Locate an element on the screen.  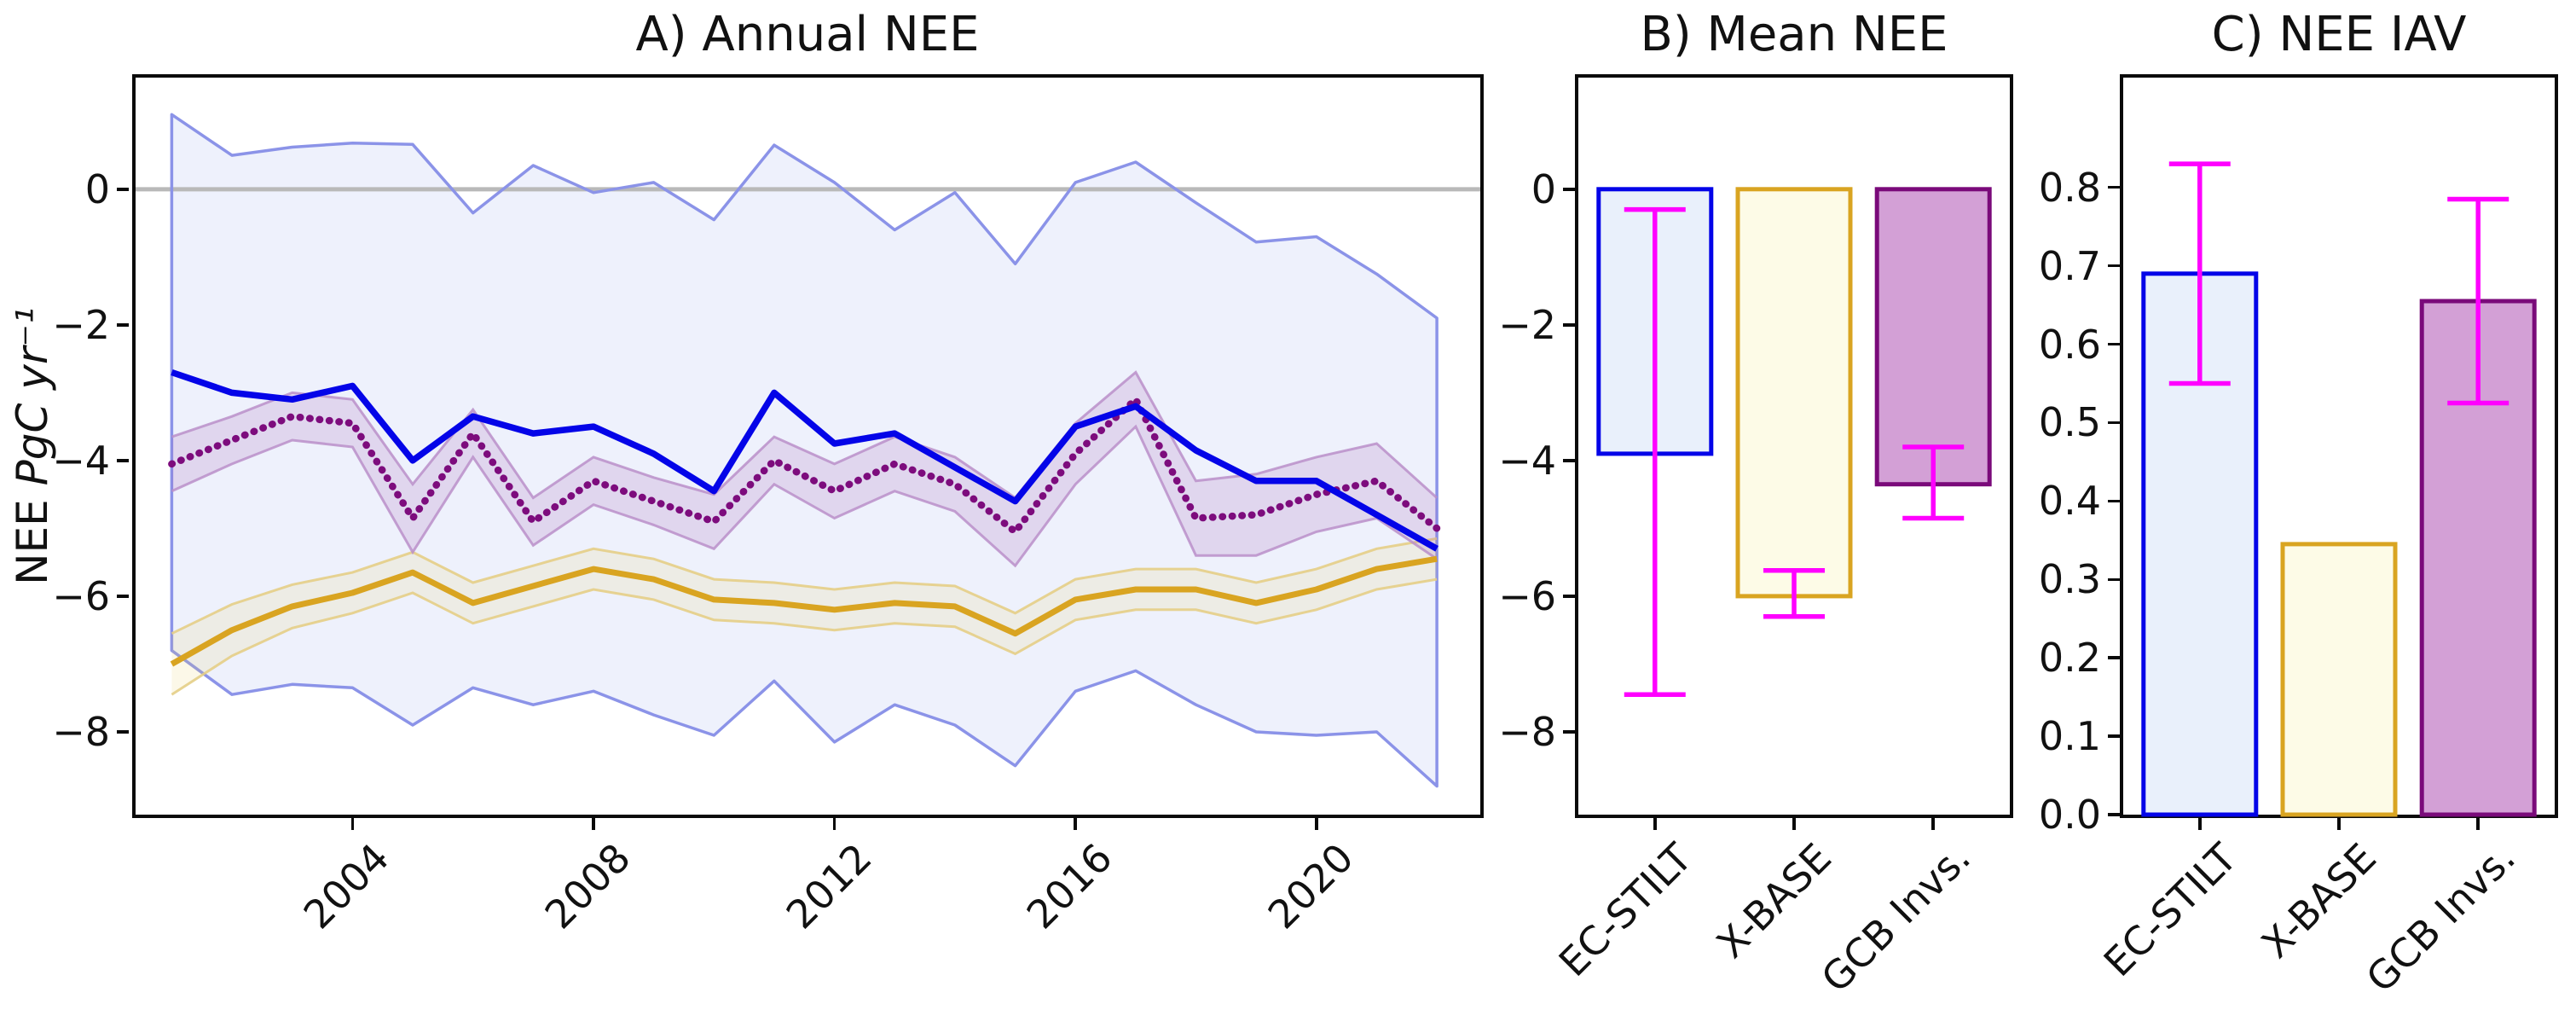
panel-b-bar-X-BASE is located at coordinates (1794, 393).